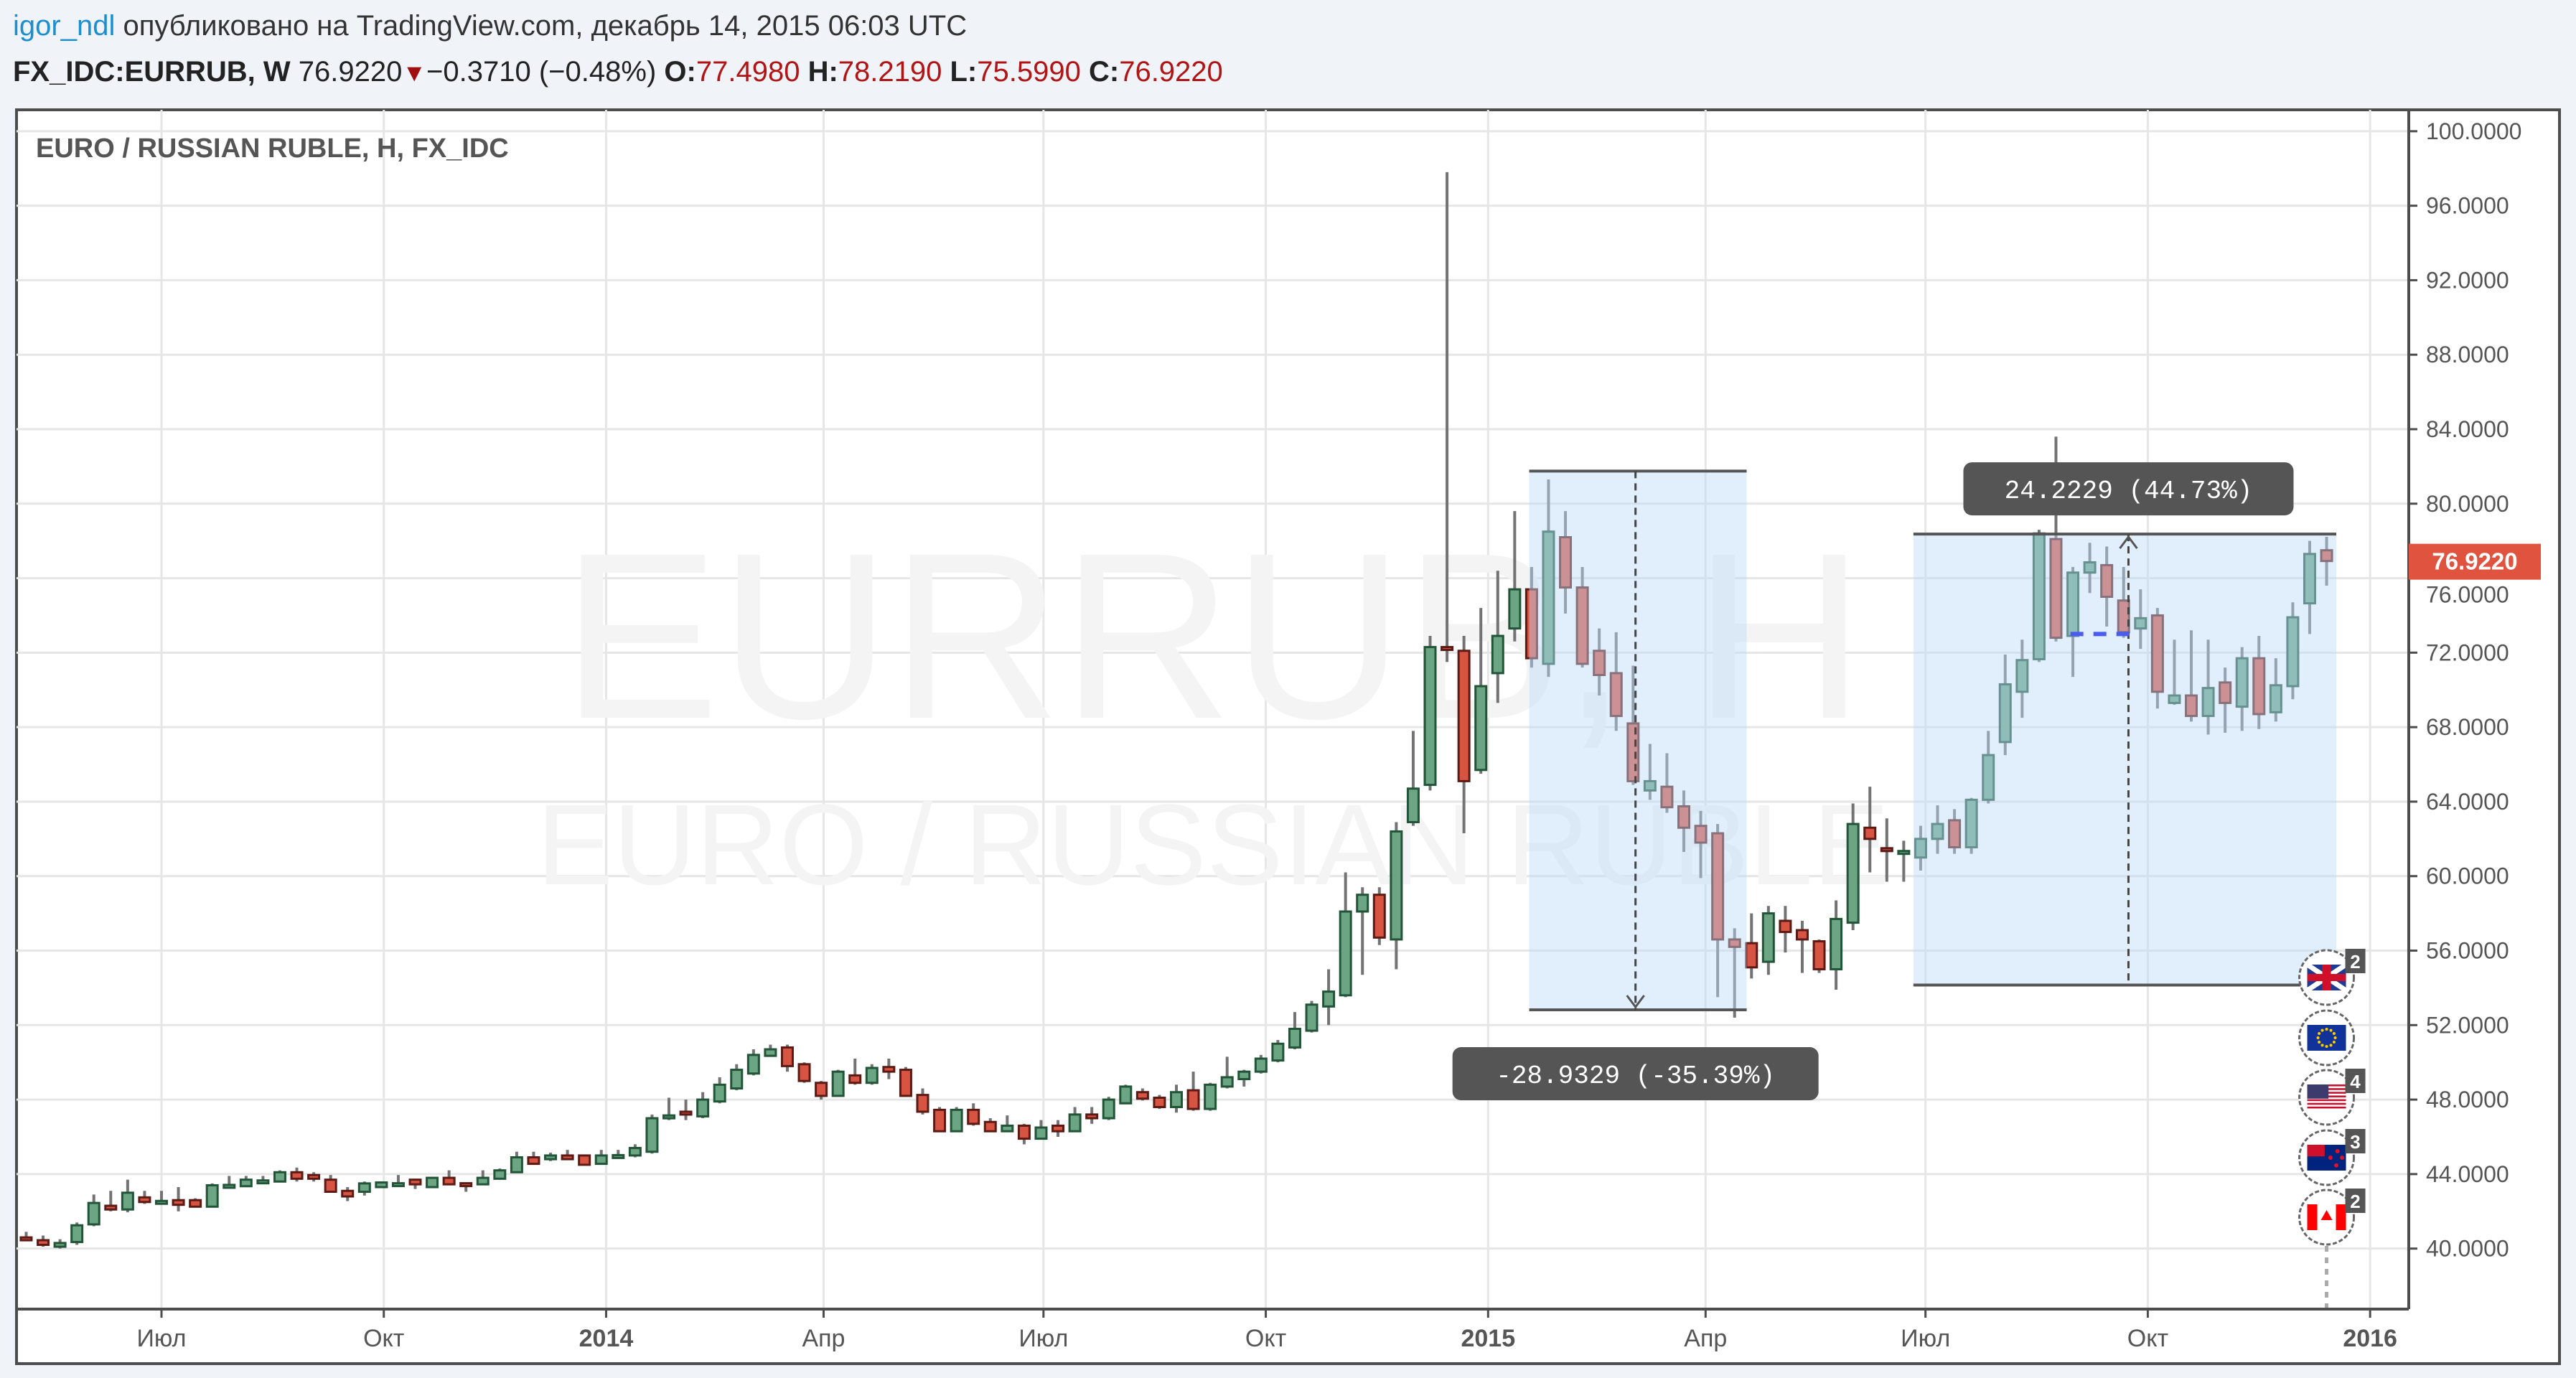 This screenshot has height=1378, width=2576. Describe the element at coordinates (161, 1338) in the screenshot. I see `time-tick-label: Июл` at that location.